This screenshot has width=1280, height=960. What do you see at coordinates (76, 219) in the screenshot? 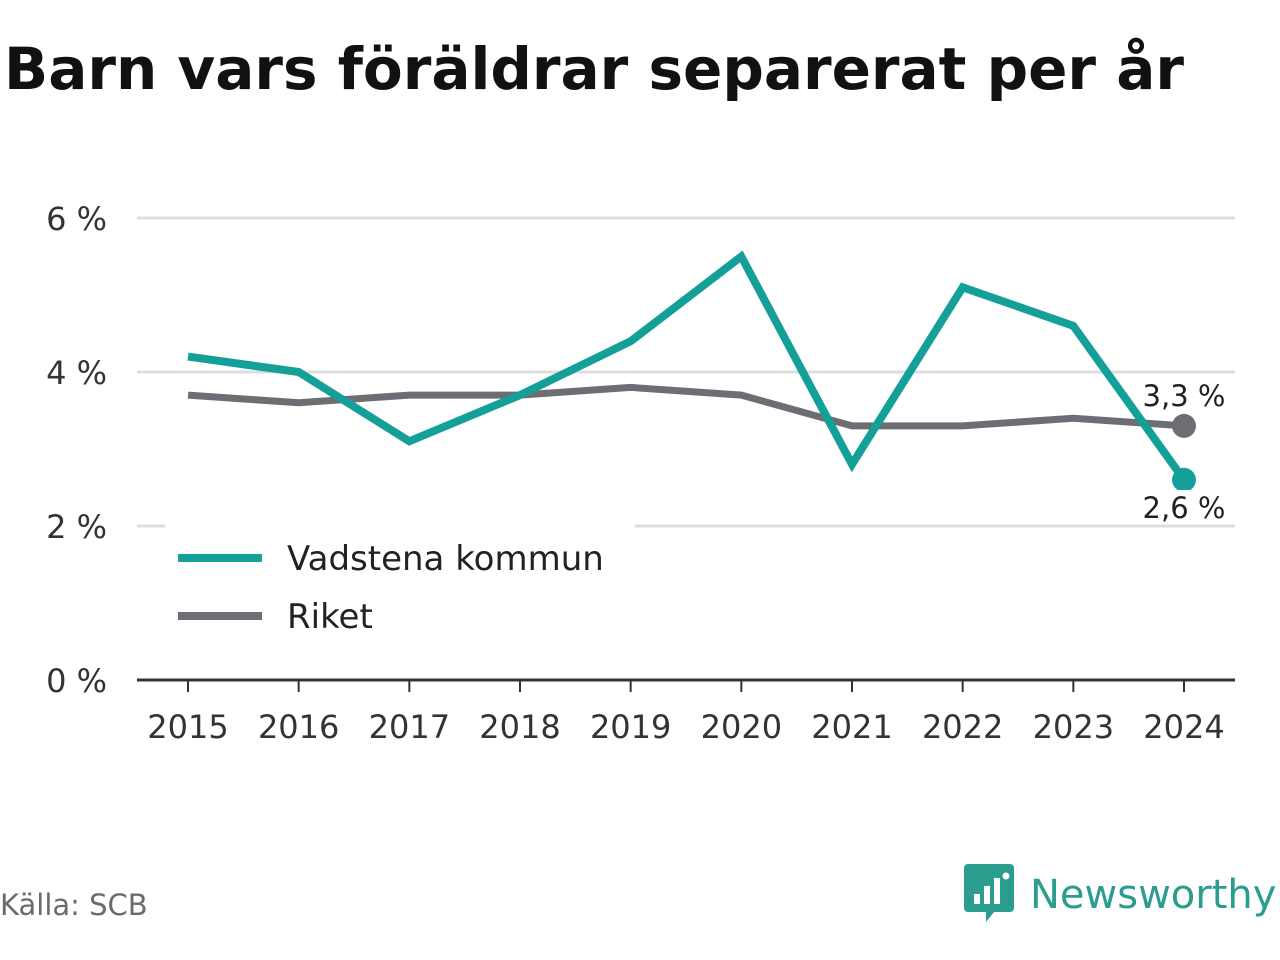
I see `y-tick-label: 6 %` at bounding box center [76, 219].